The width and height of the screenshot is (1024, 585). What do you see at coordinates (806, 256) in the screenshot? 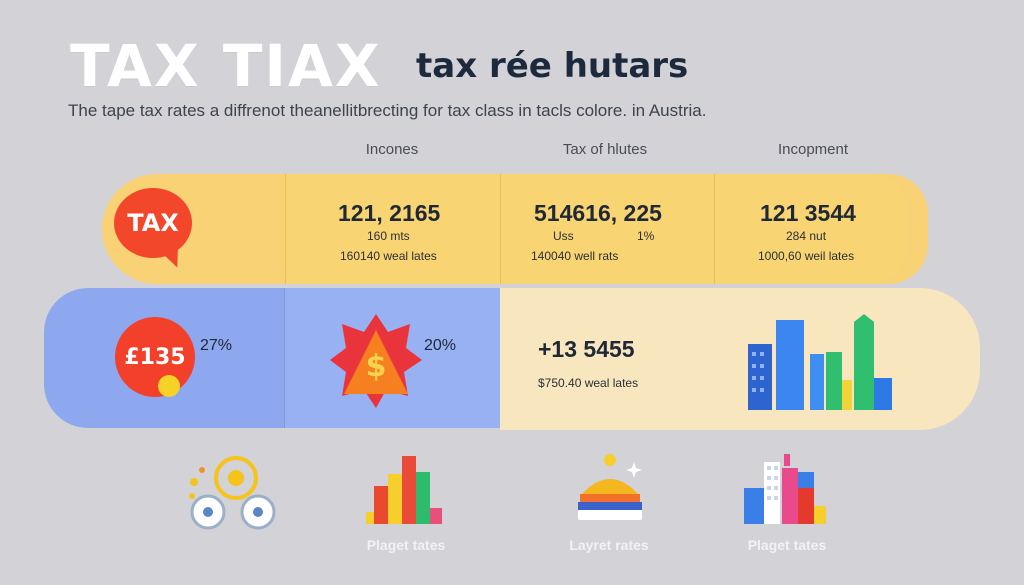
I see `incopment-caption: 1000,60 weil lates` at bounding box center [806, 256].